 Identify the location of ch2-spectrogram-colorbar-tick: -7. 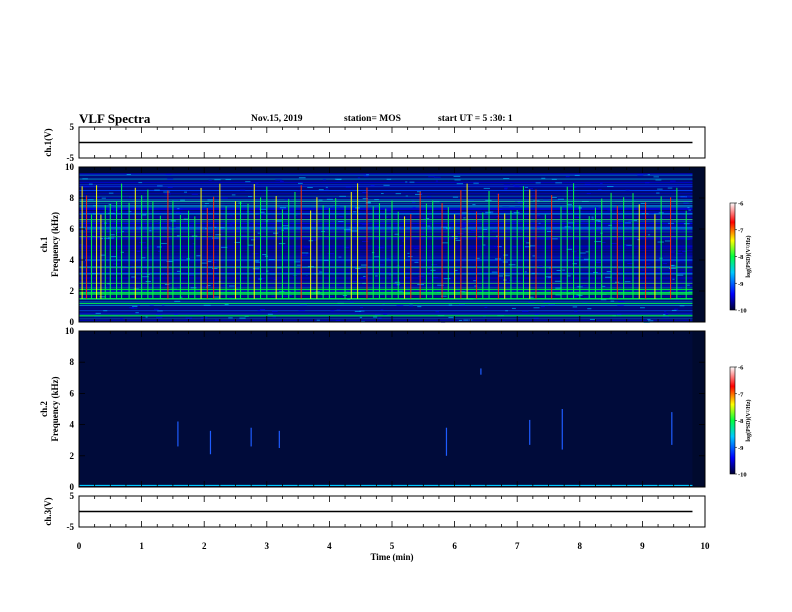
(741, 394).